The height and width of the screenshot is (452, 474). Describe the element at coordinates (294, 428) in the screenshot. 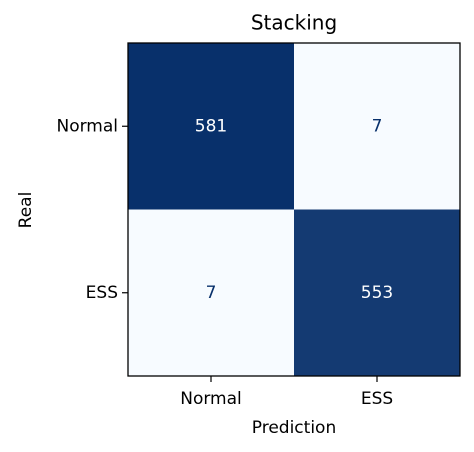

I see `x-axis-label: Prediction` at that location.